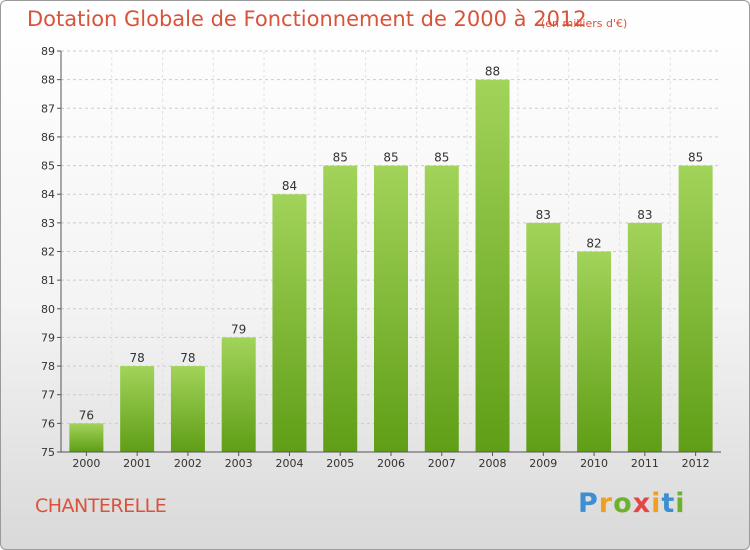 This screenshot has height=550, width=750. I want to click on x-tick-label: 2003, so click(239, 463).